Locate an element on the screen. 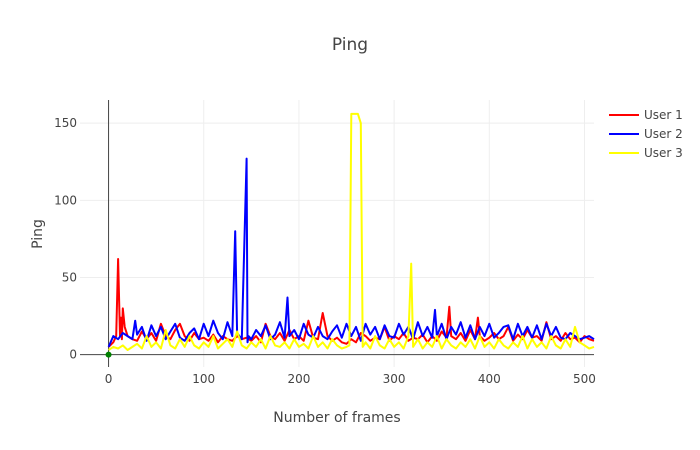  legend-label: User 2 is located at coordinates (663, 134).